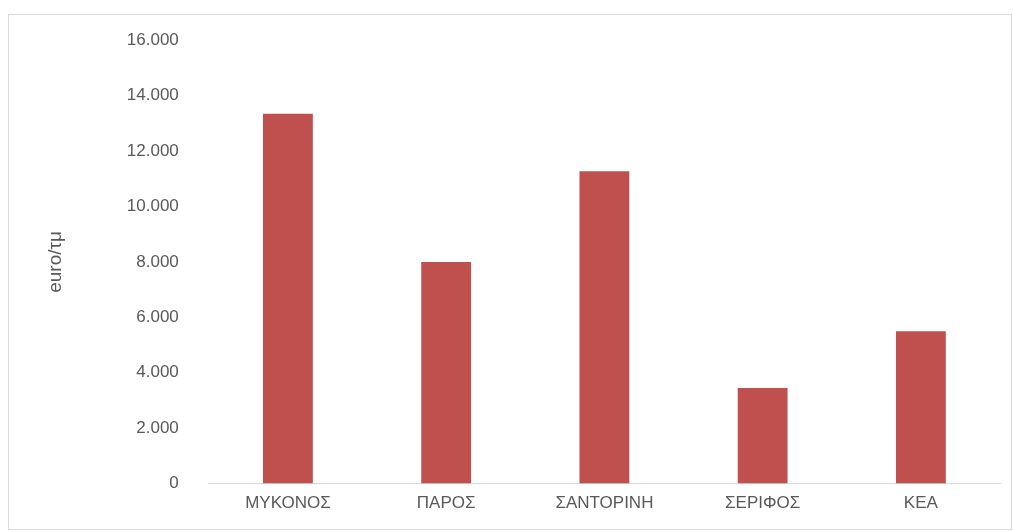  Describe the element at coordinates (157, 317) in the screenshot. I see `y-tick-label: 6.000` at that location.